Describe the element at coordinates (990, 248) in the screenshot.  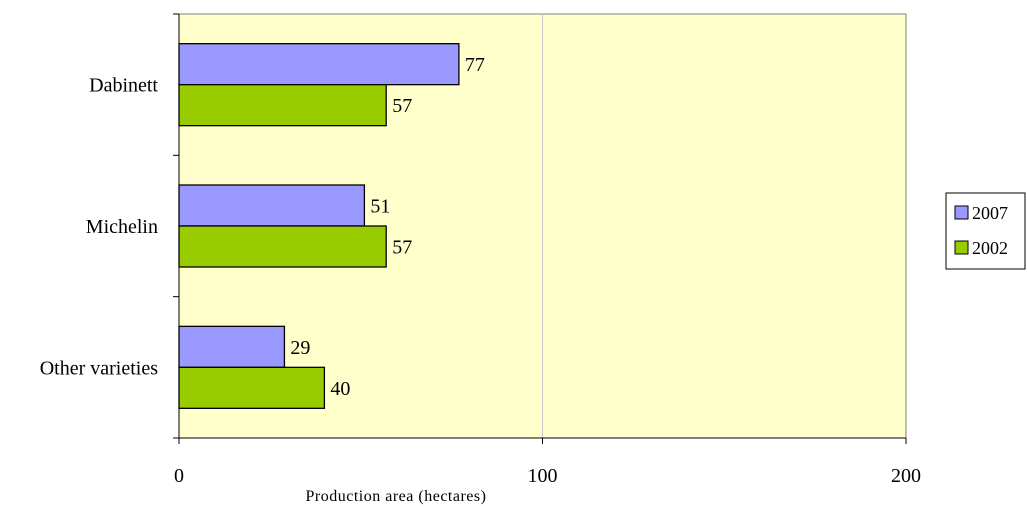
I see `legend-label: 2002` at that location.